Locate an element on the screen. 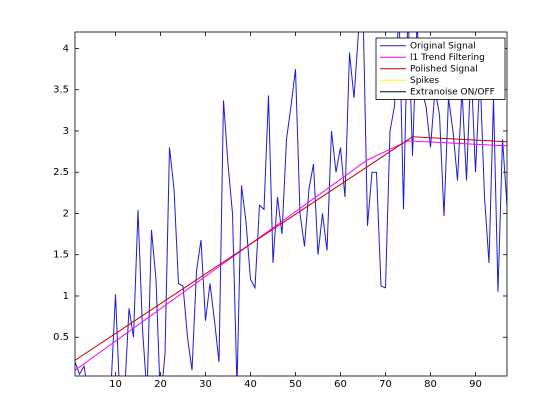 The image size is (560, 420). y-tick-label: 2 is located at coordinates (66, 213).